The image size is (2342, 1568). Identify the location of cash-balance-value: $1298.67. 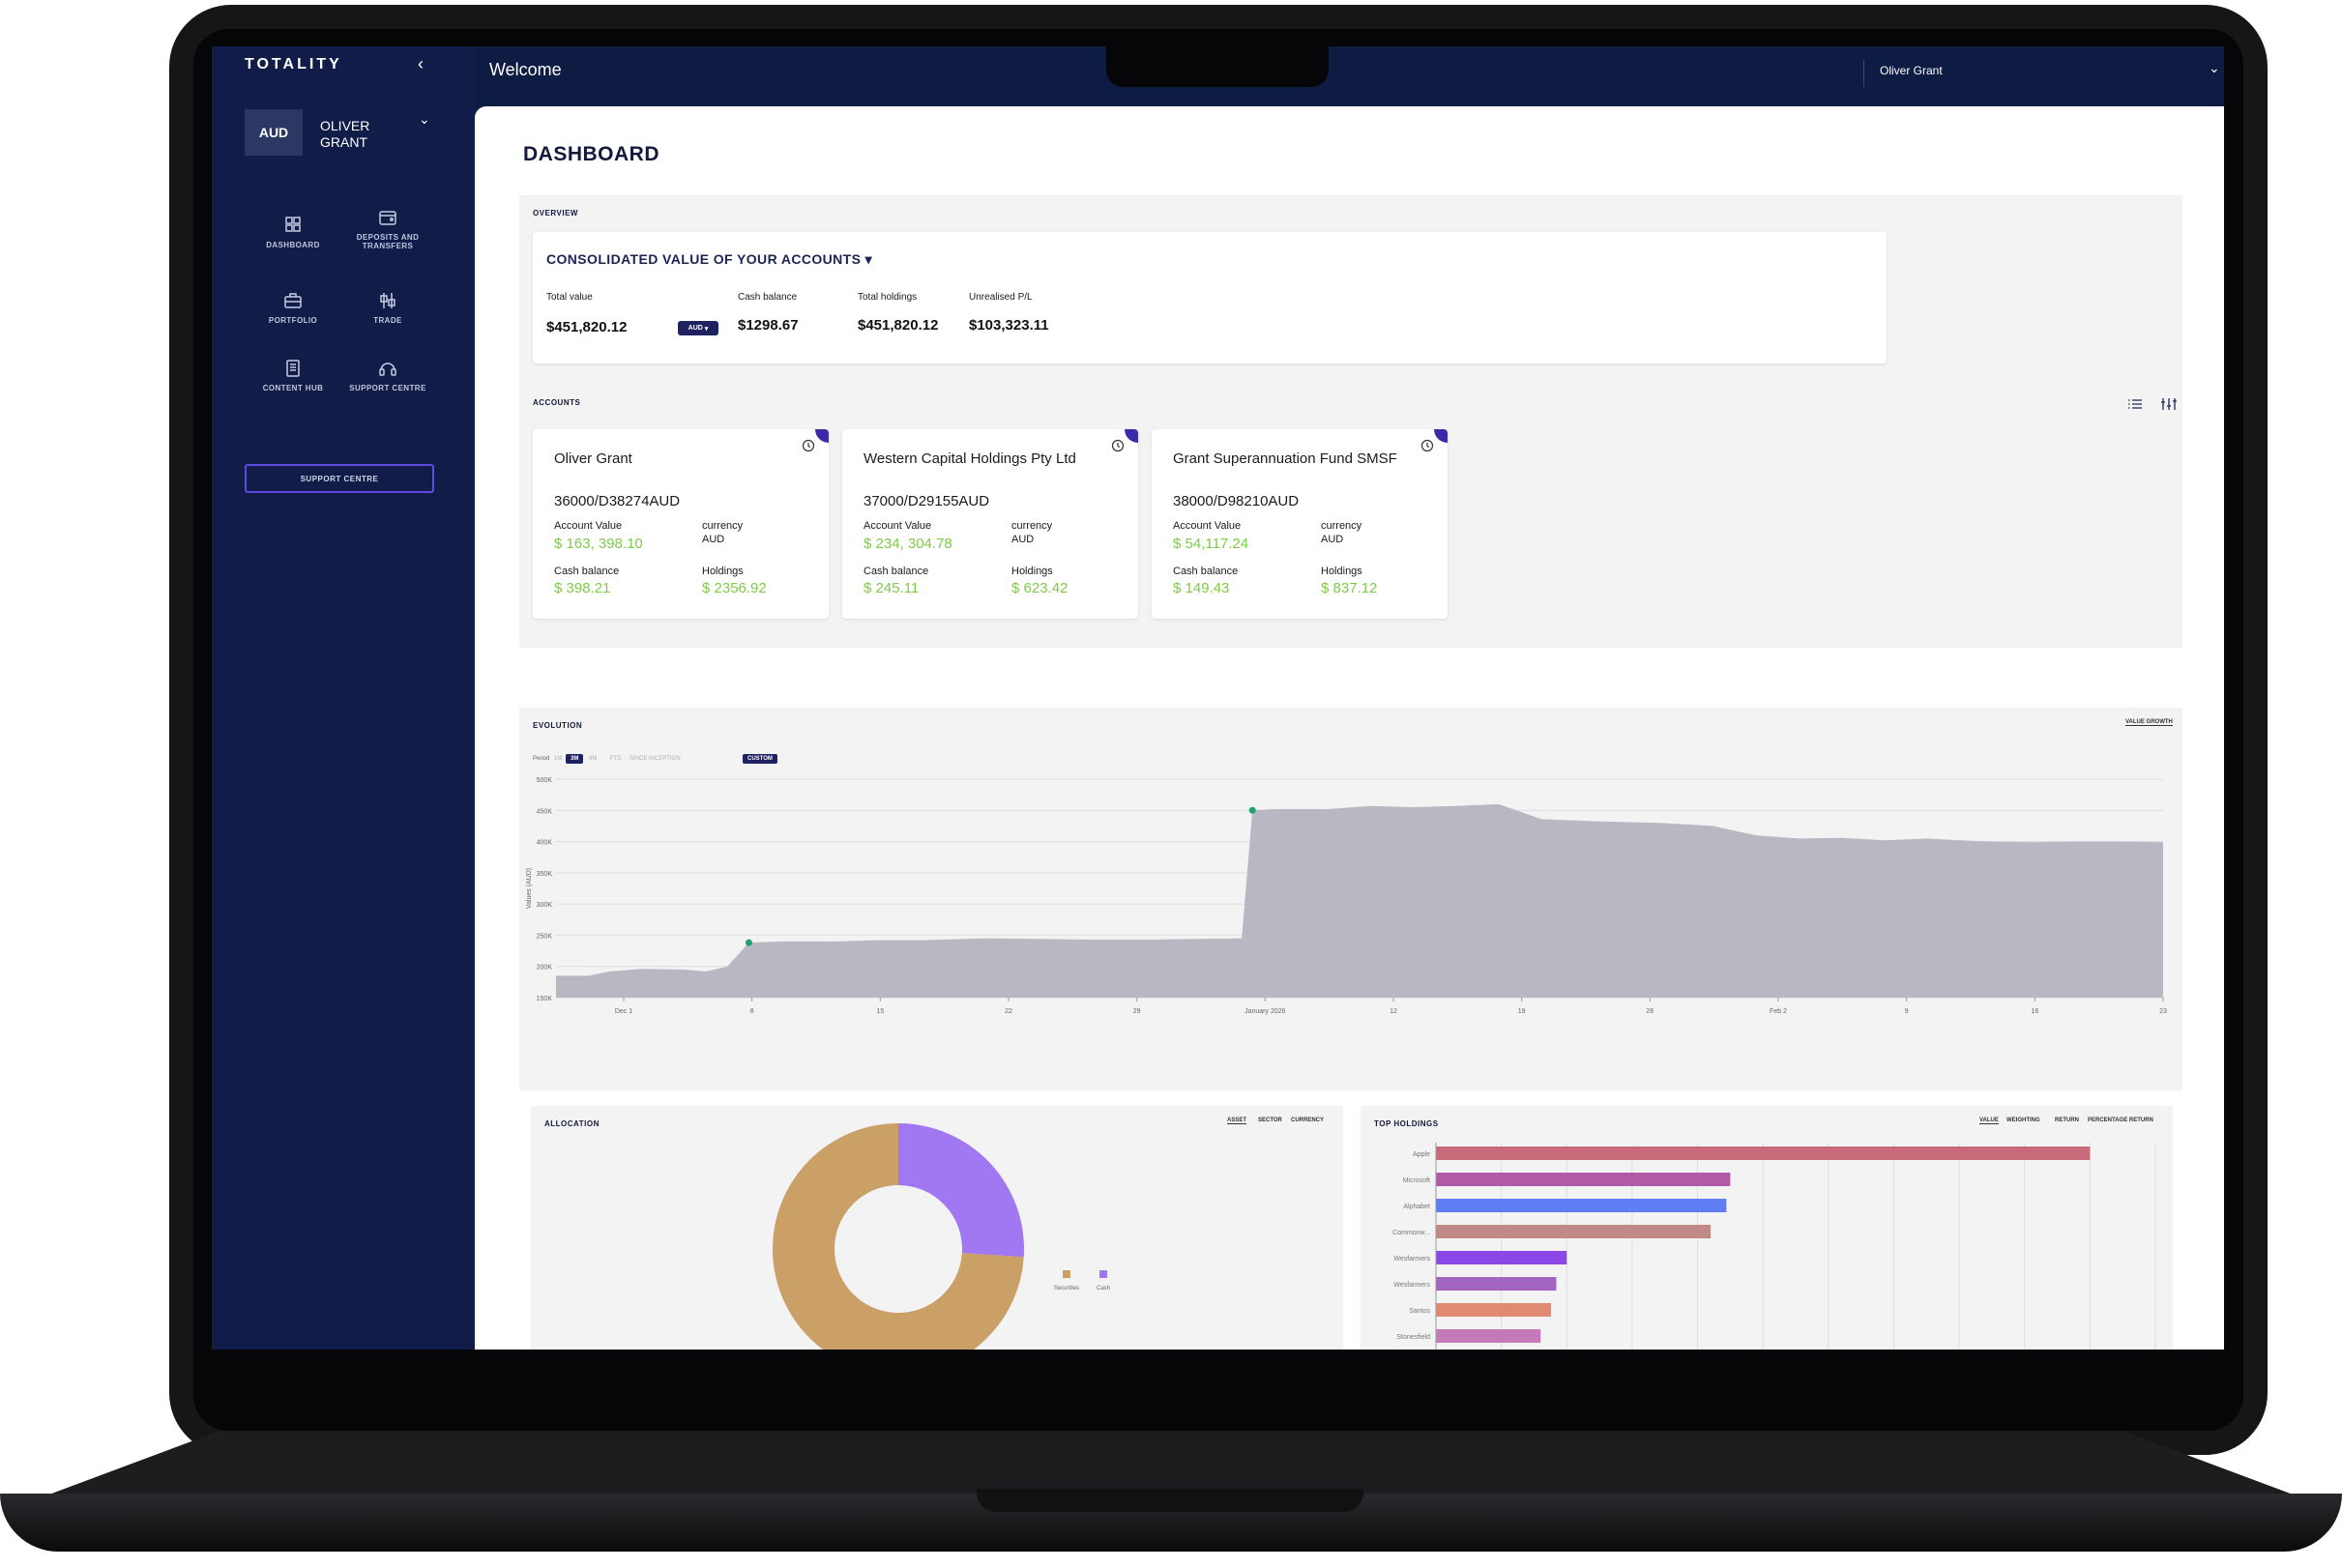
(768, 325).